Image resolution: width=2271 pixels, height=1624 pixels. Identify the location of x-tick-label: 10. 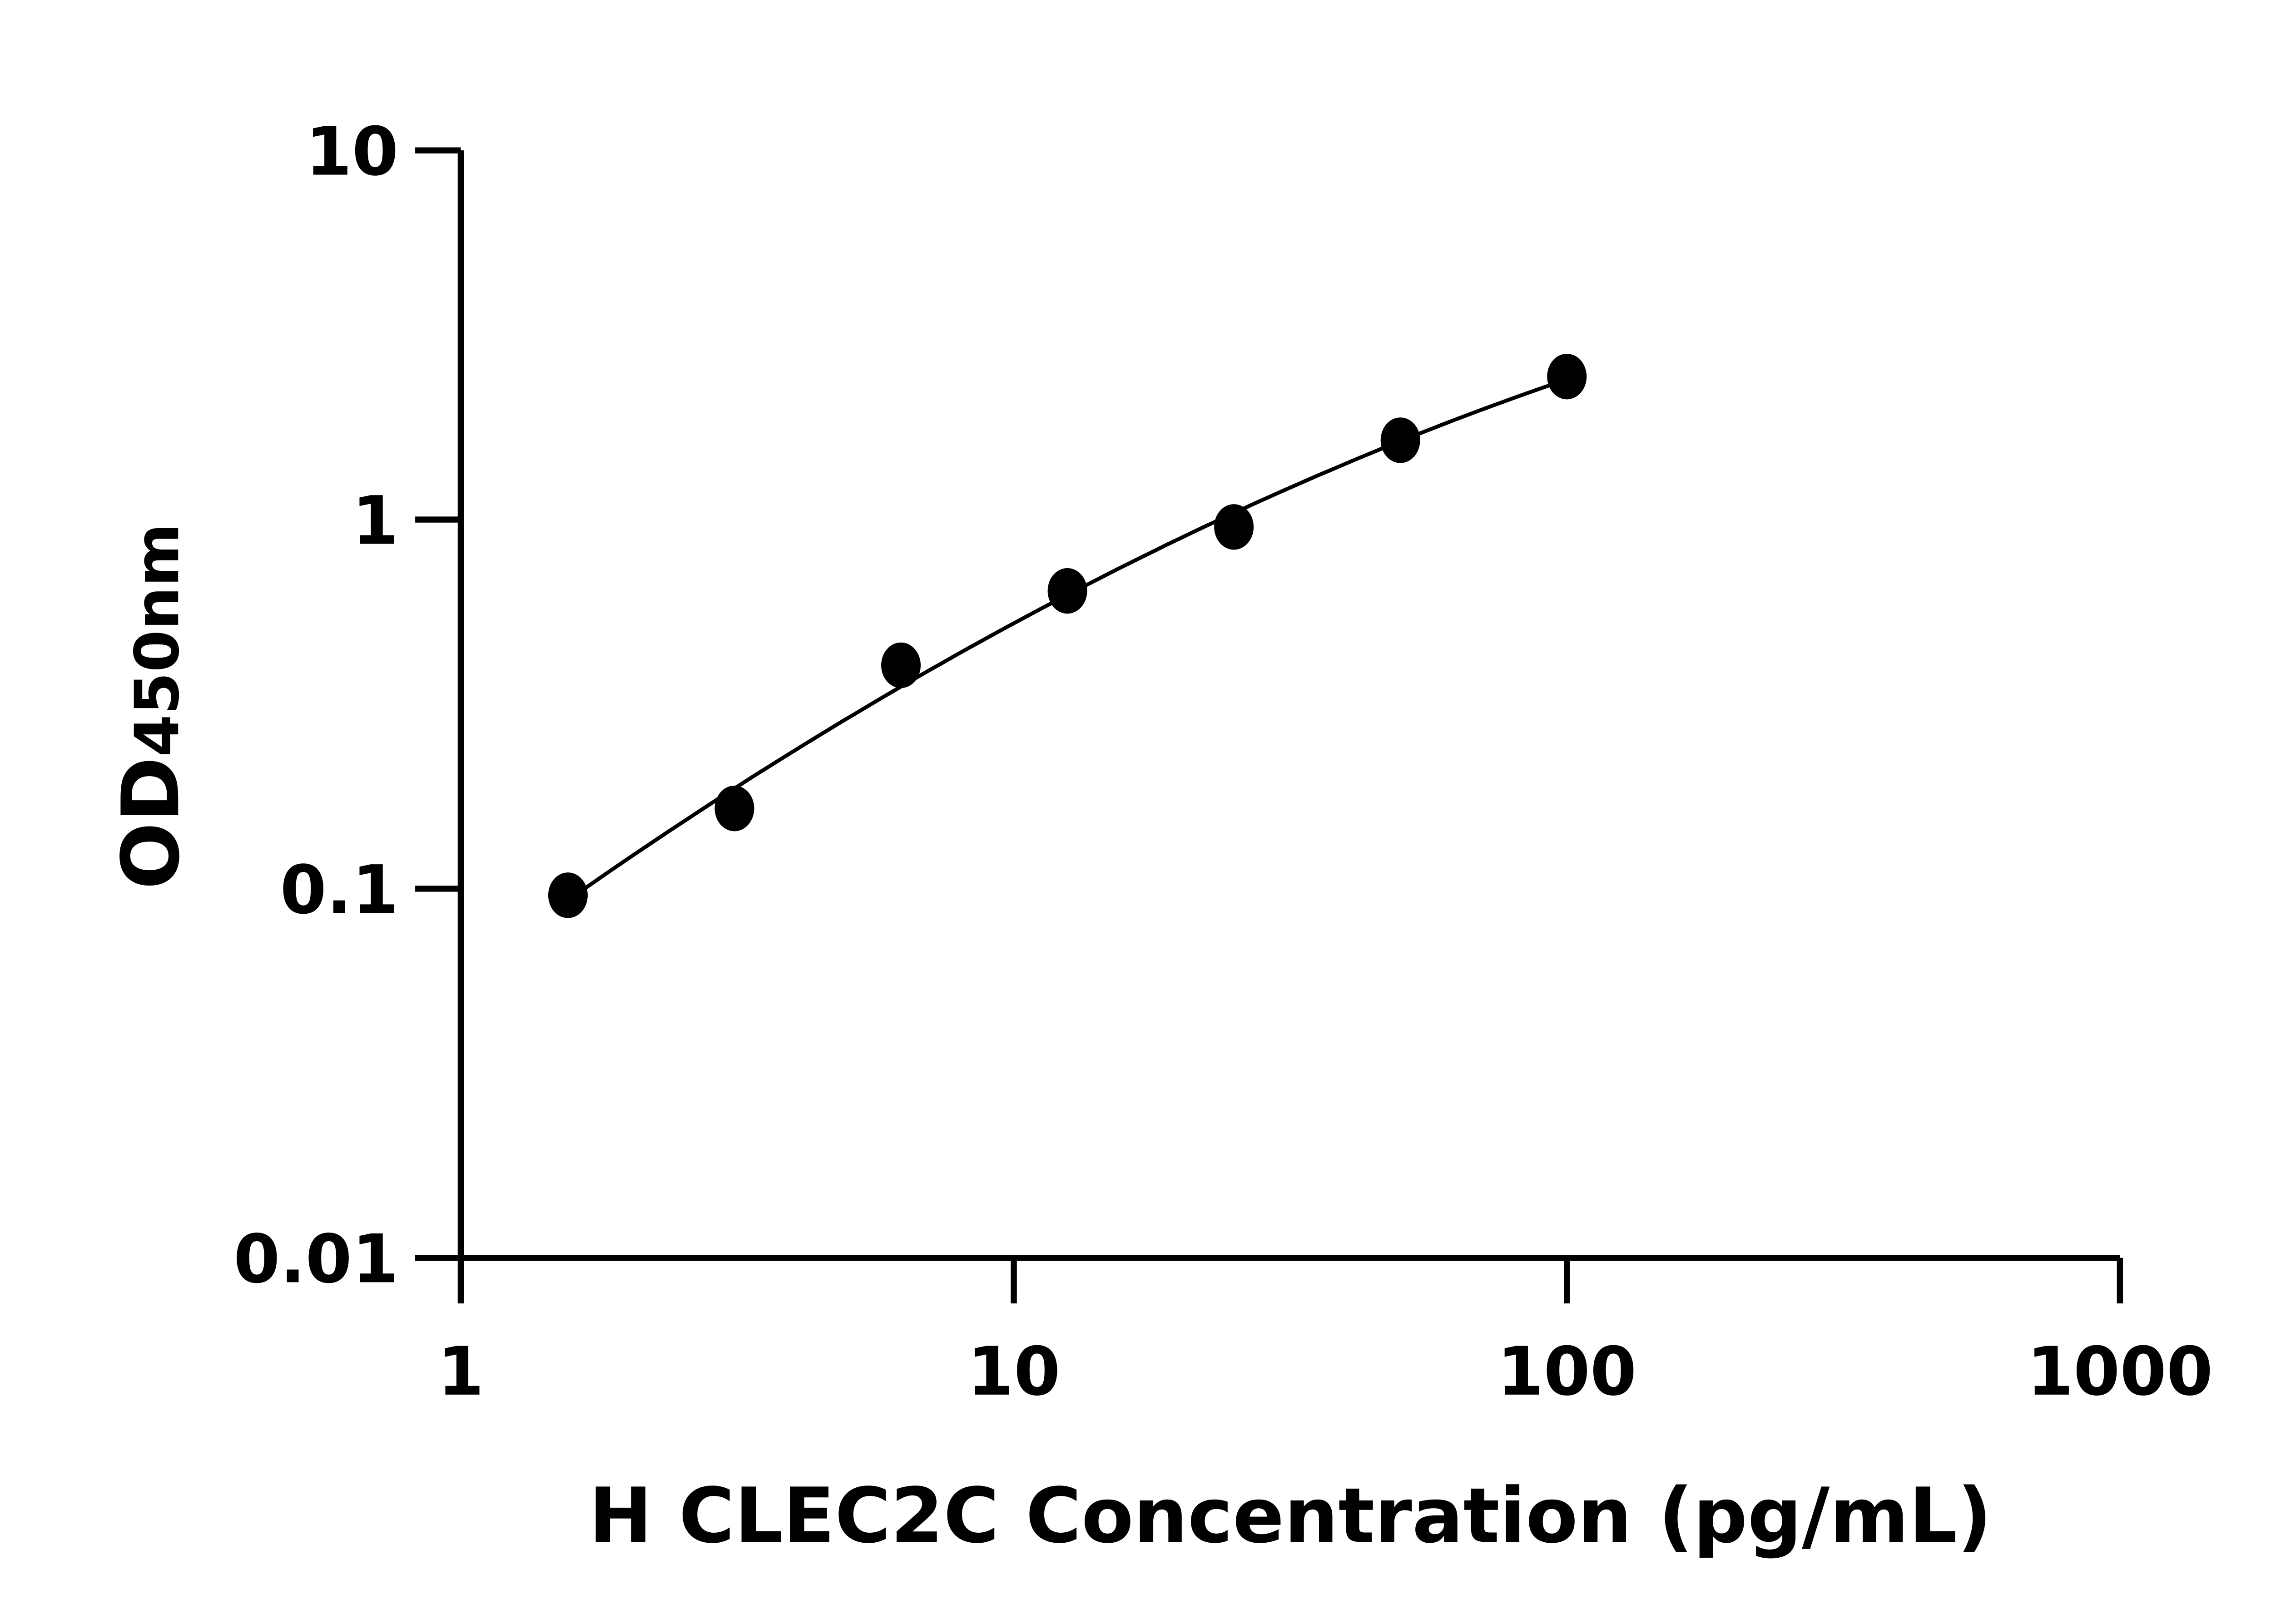
(1014, 1371).